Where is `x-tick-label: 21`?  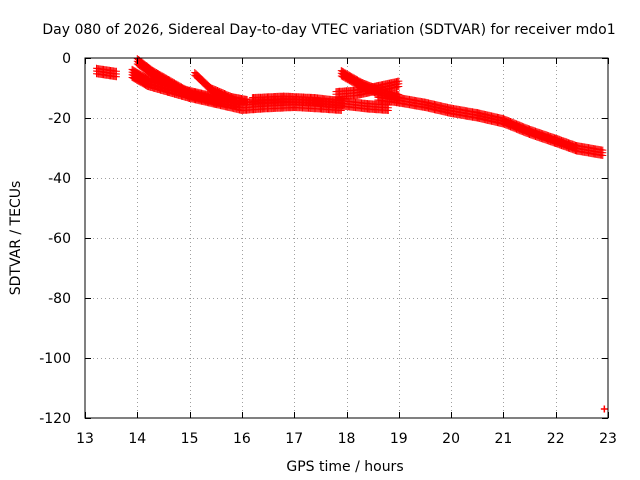 x-tick-label: 21 is located at coordinates (503, 439).